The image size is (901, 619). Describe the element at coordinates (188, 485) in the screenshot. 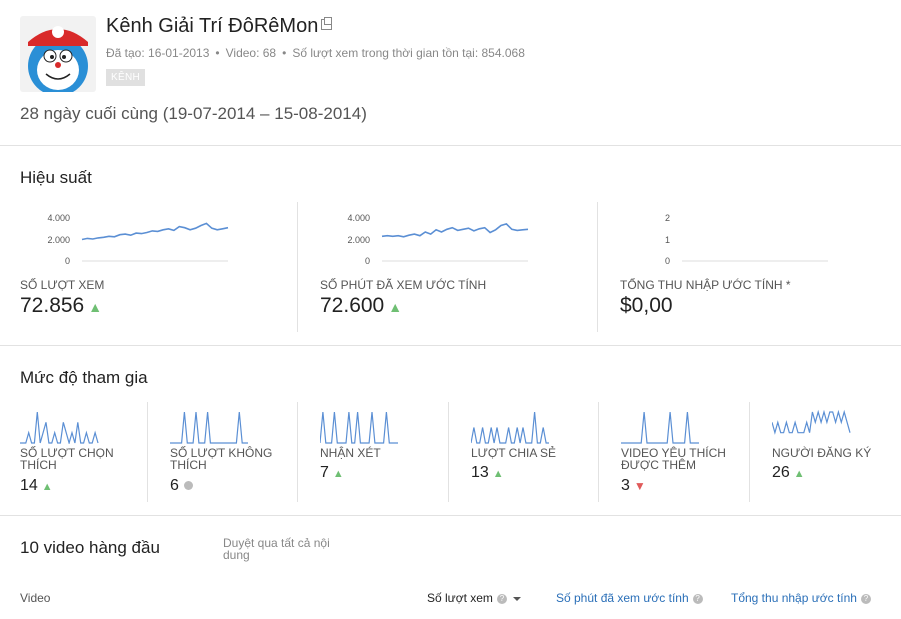

I see `trend-neutral-icon` at that location.